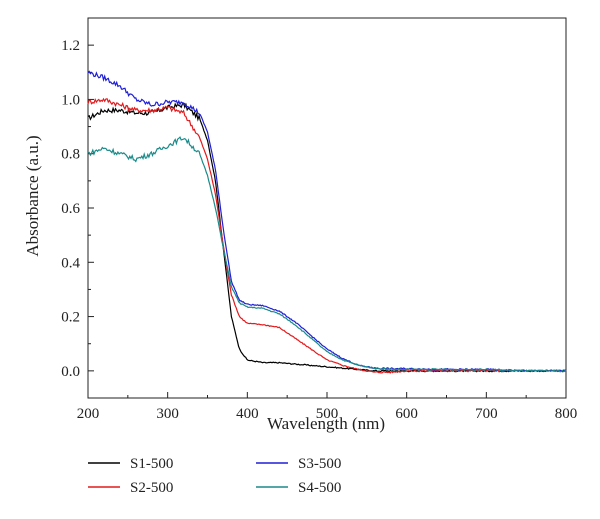 The image size is (600, 519). I want to click on x-axis: 200 300 400 500 600 700 800, so click(327, 407).